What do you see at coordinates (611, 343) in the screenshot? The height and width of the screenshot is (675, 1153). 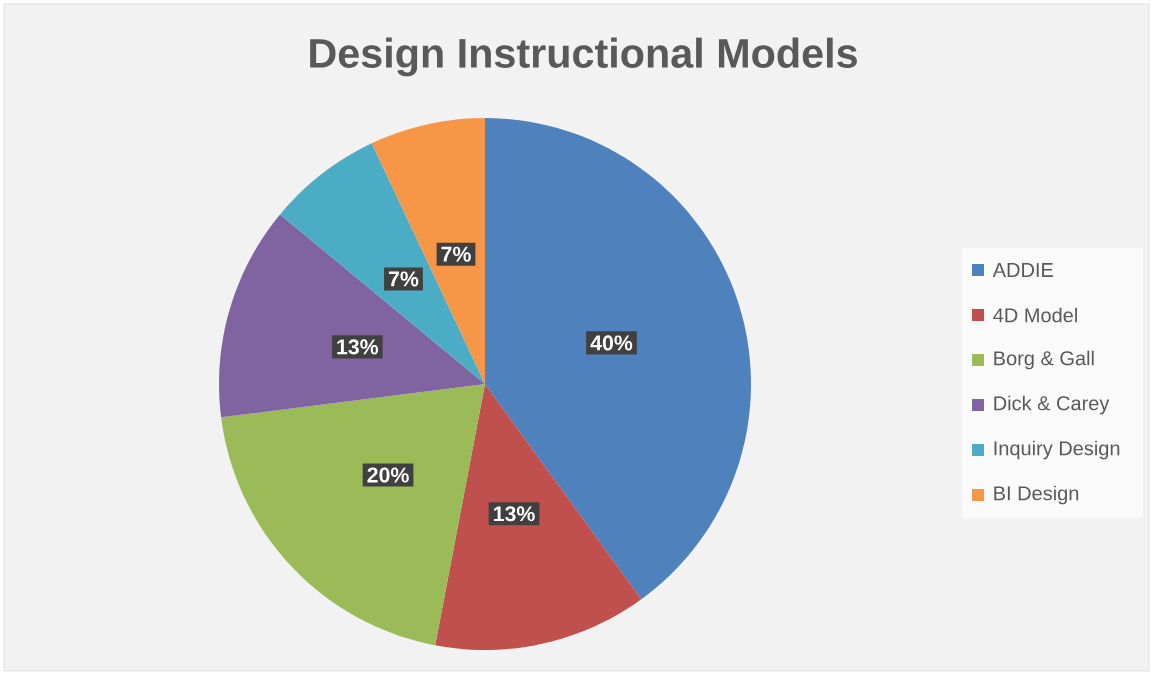 I see `data-label: 40%` at bounding box center [611, 343].